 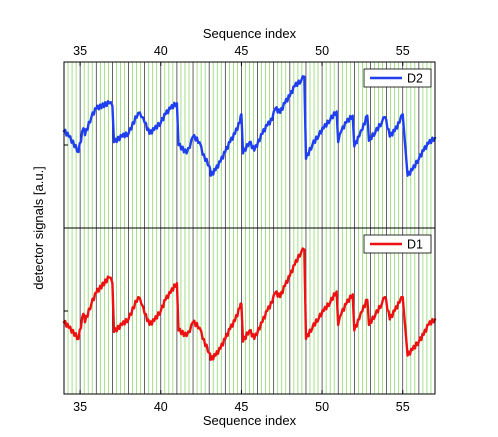 I want to click on bottom-axis: 35 40 45 50 55, so click(x=241, y=402).